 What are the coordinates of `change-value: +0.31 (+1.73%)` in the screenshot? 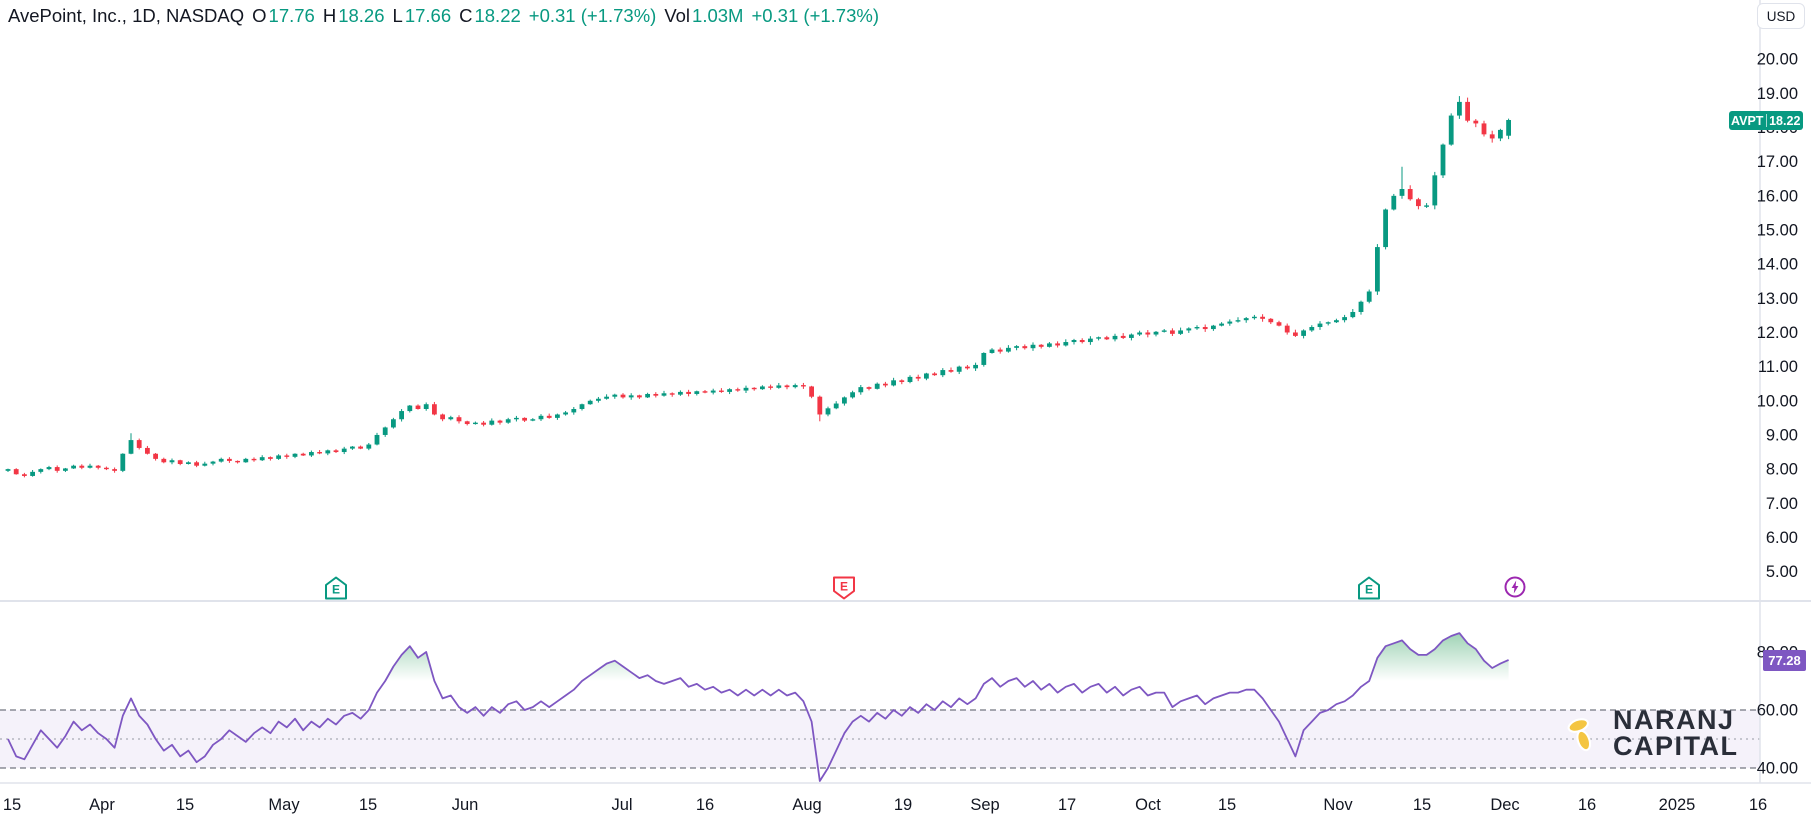 It's located at (592, 15).